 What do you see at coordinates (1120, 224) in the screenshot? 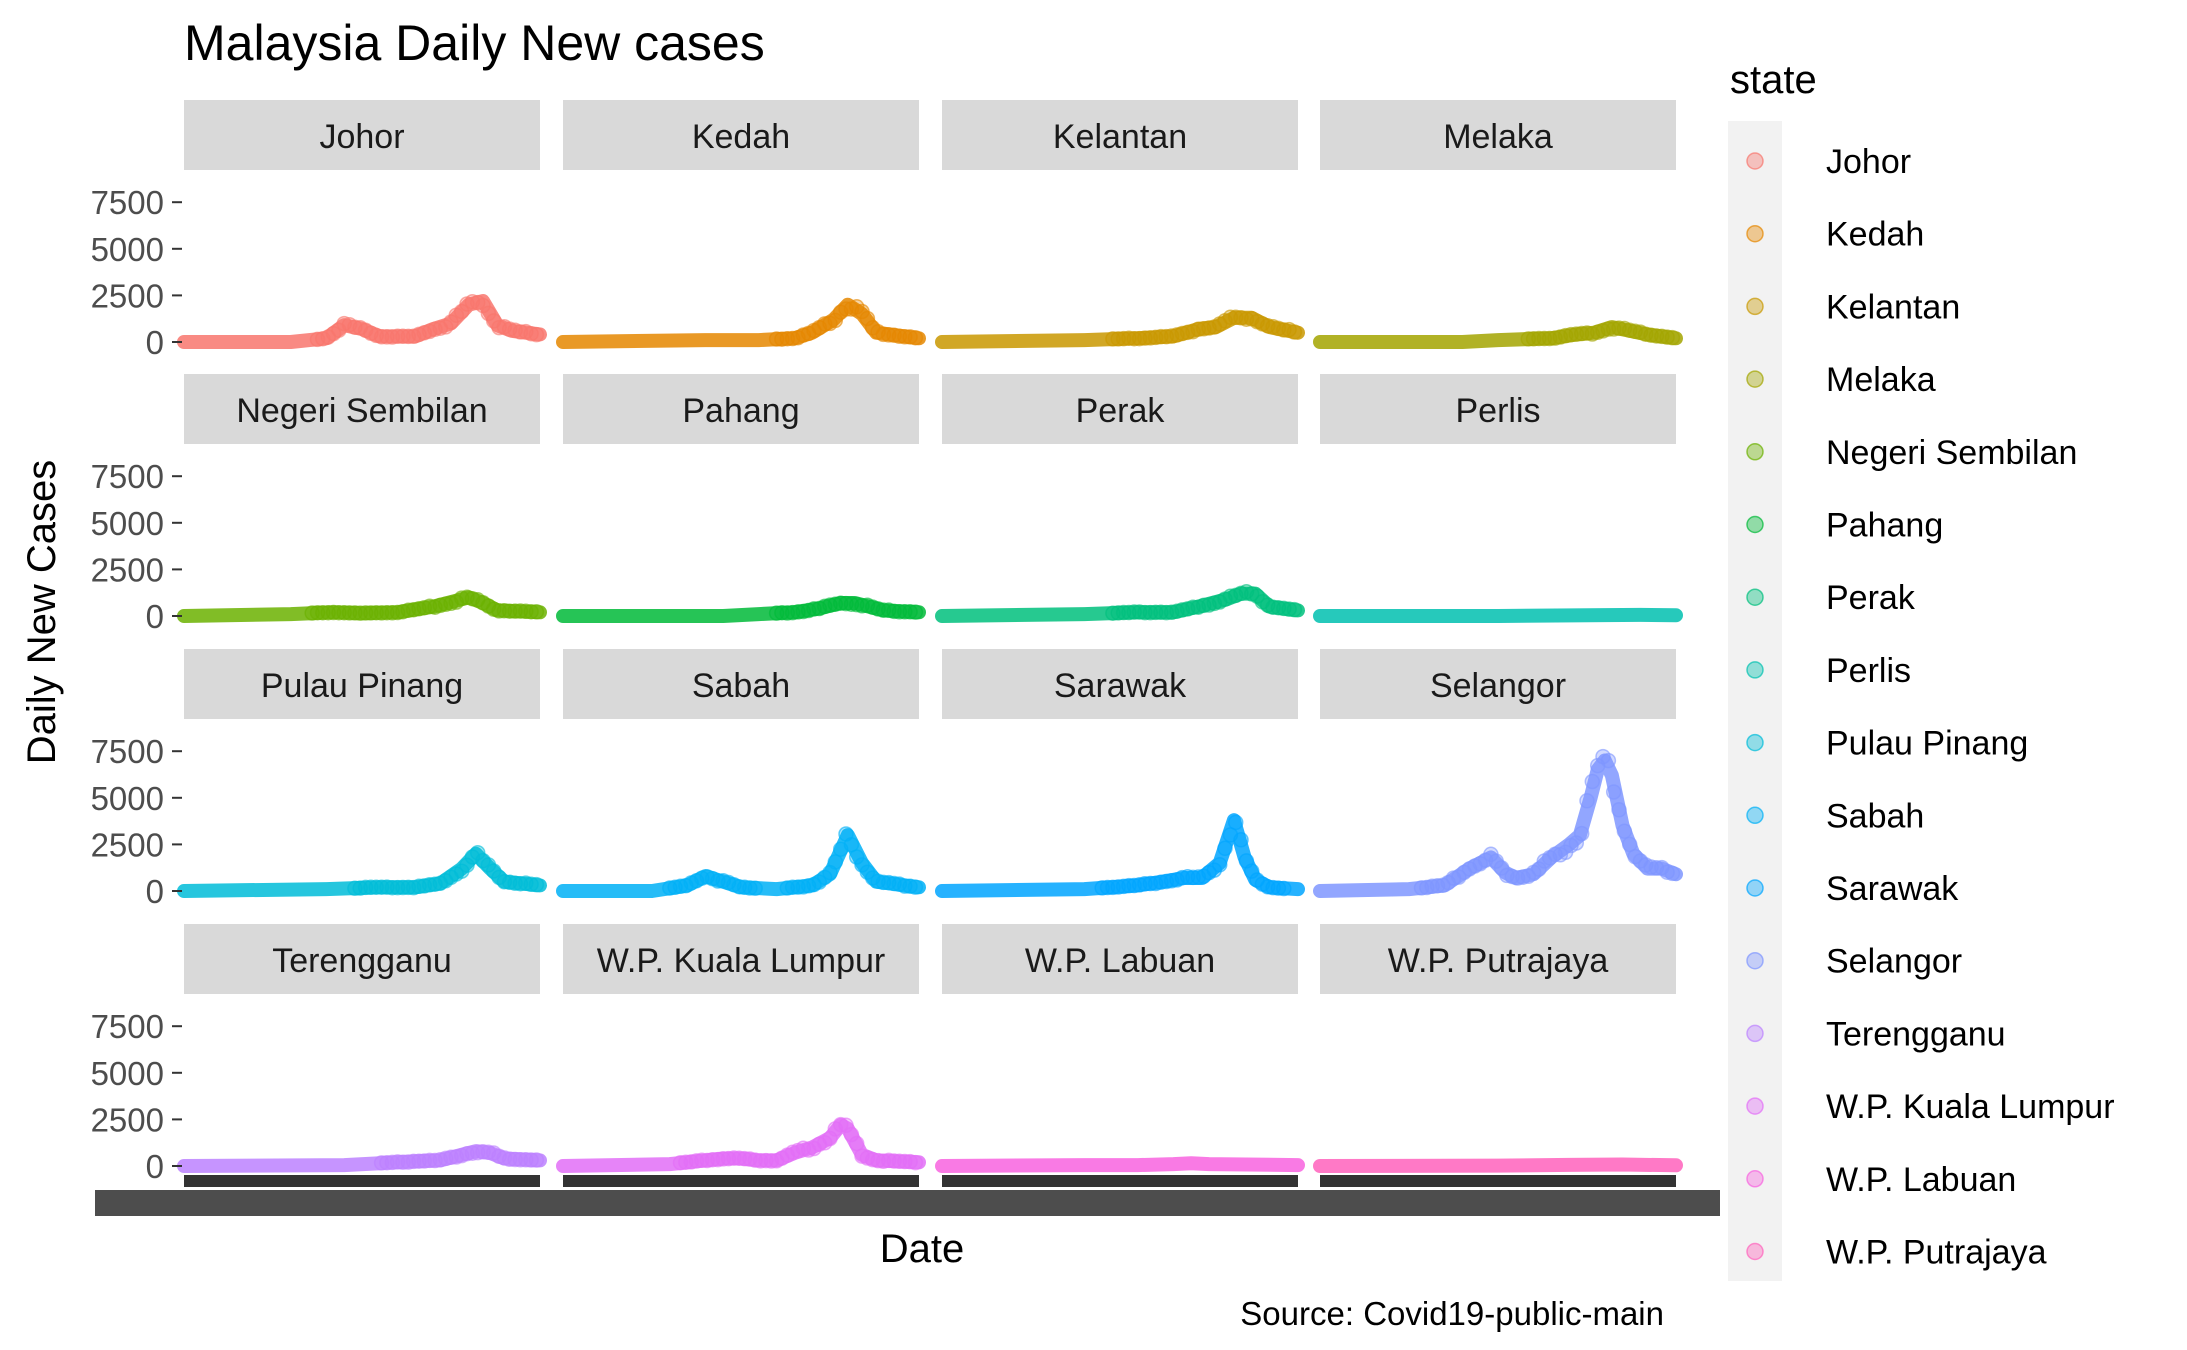
I see `panel-kelantan: Kelantan` at bounding box center [1120, 224].